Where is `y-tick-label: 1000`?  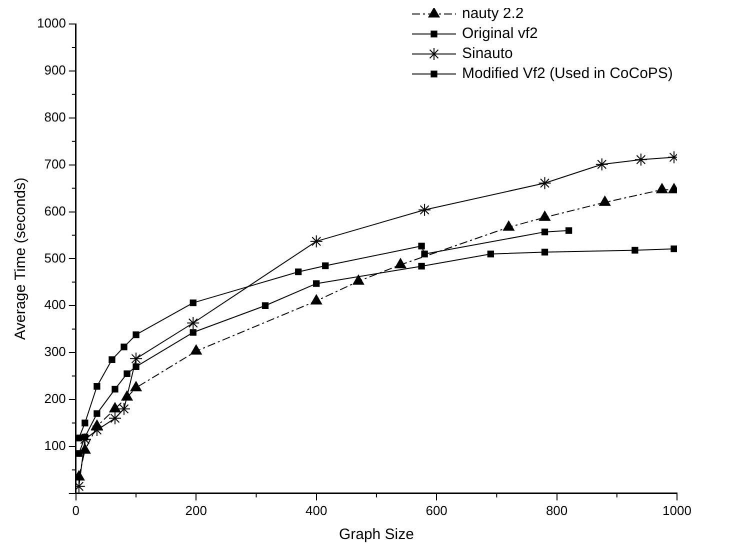 y-tick-label: 1000 is located at coordinates (51, 23).